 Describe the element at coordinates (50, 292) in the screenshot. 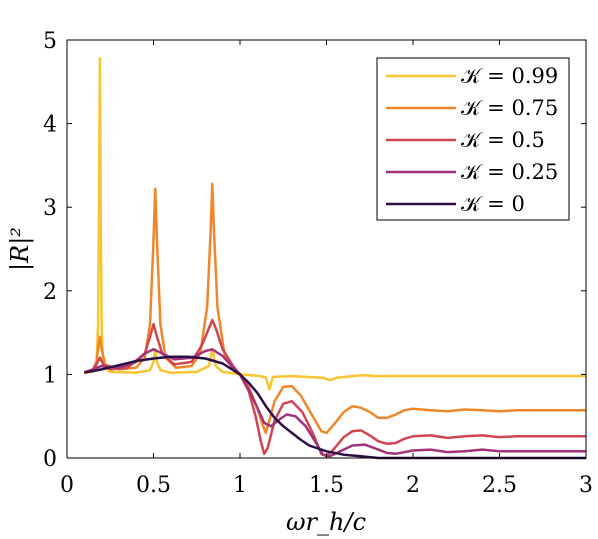

I see `y-tick-label: 2` at that location.